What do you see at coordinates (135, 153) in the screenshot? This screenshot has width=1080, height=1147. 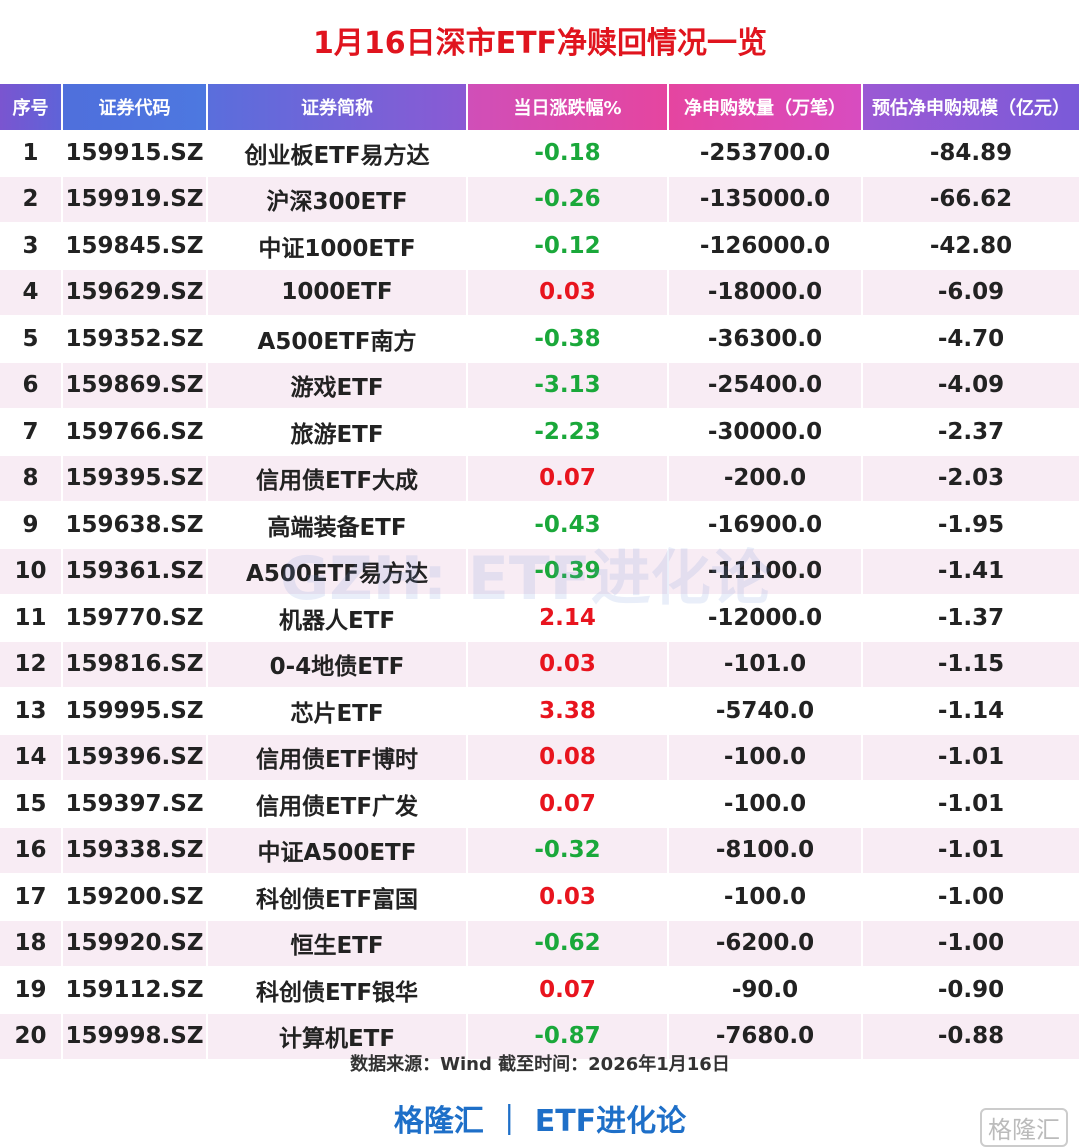 I see `table-cell: 159915.SZ` at bounding box center [135, 153].